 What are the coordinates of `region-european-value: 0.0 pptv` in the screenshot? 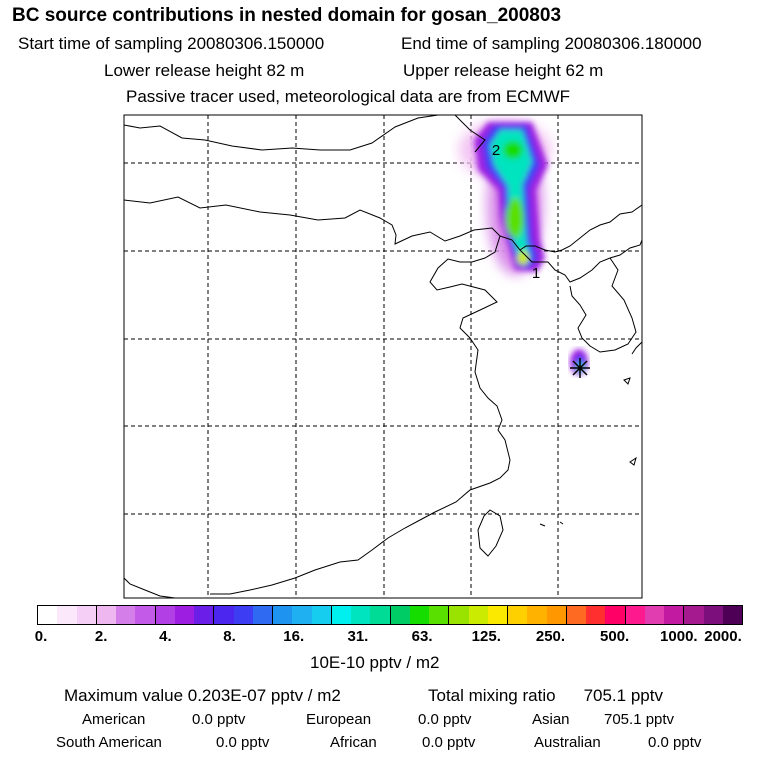 It's located at (445, 719).